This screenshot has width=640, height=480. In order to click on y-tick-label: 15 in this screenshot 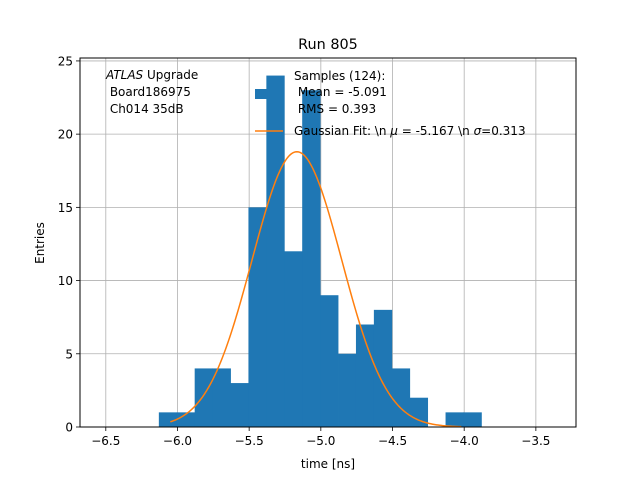, I will do `click(65, 208)`.